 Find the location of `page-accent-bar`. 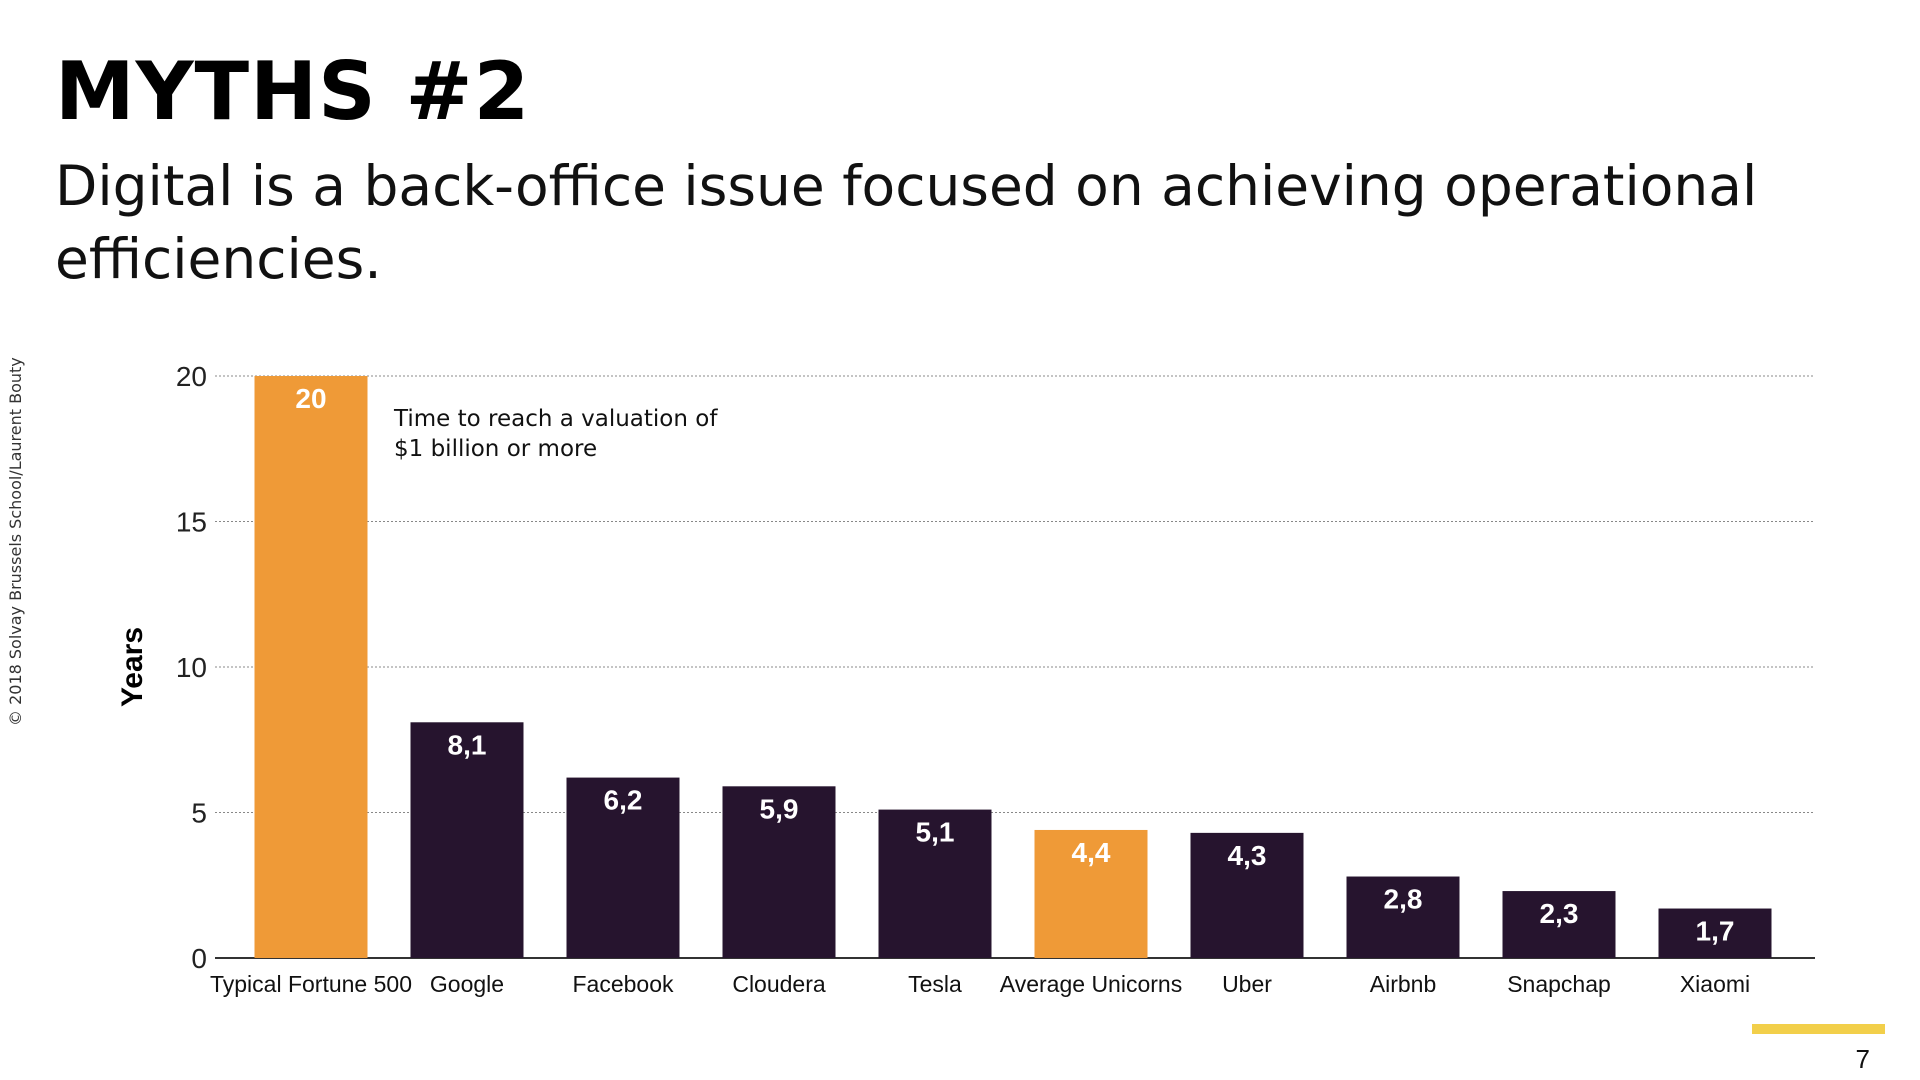

page-accent-bar is located at coordinates (1818, 1029).